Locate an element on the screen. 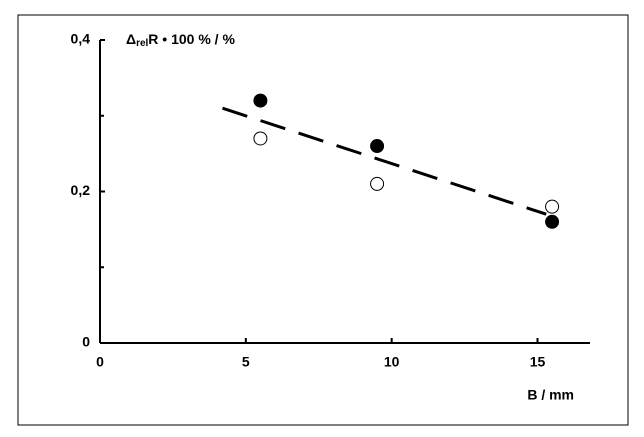 The width and height of the screenshot is (644, 437). y-tick-label: 0,4 is located at coordinates (81, 39).